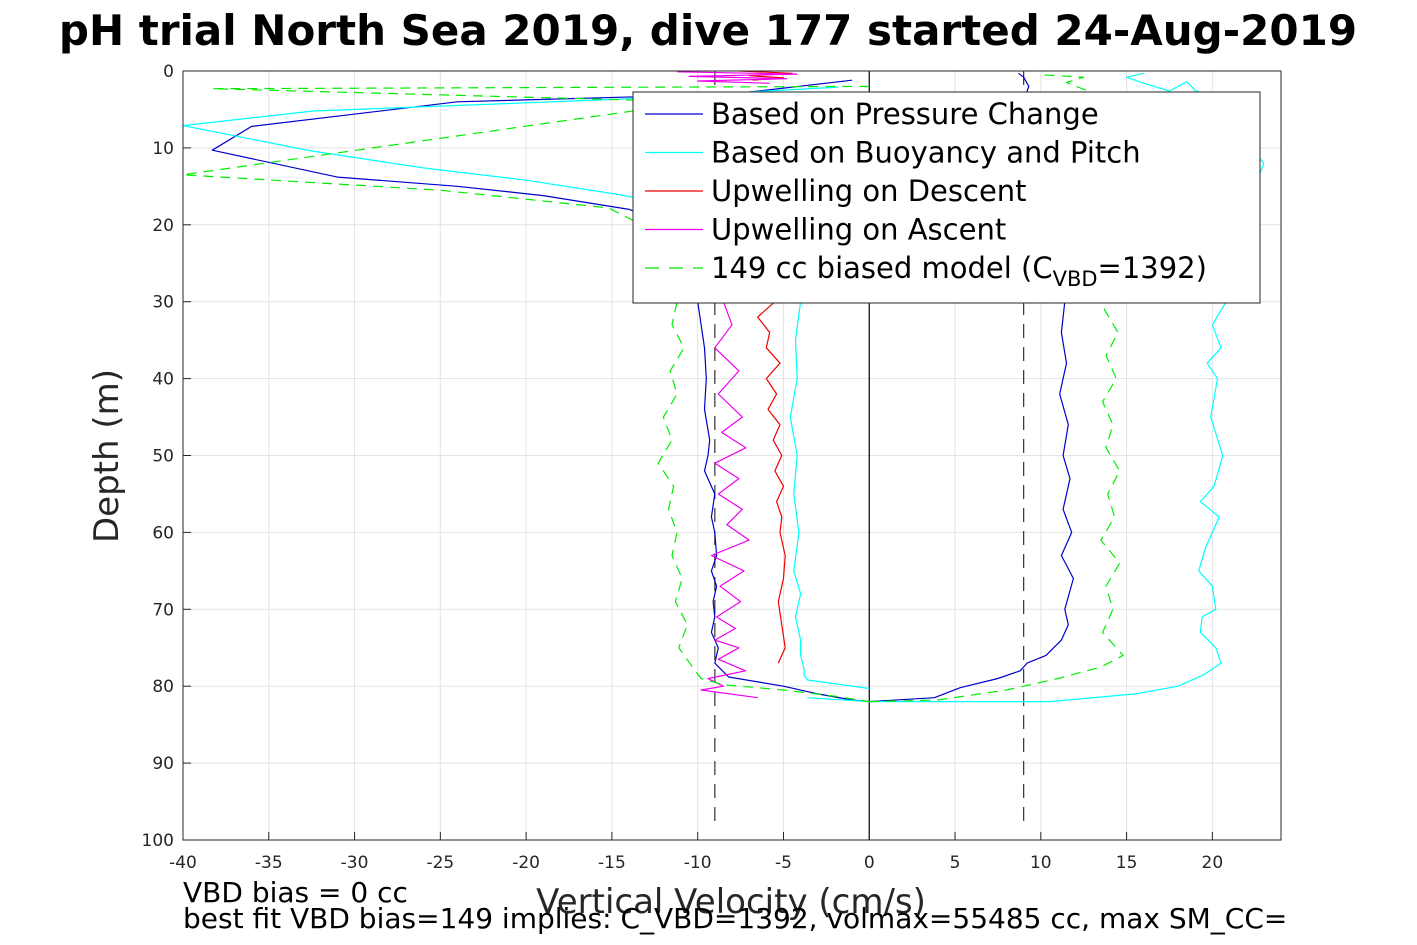 The image size is (1417, 945). I want to click on y-axis-label: Depth (m), so click(107, 456).